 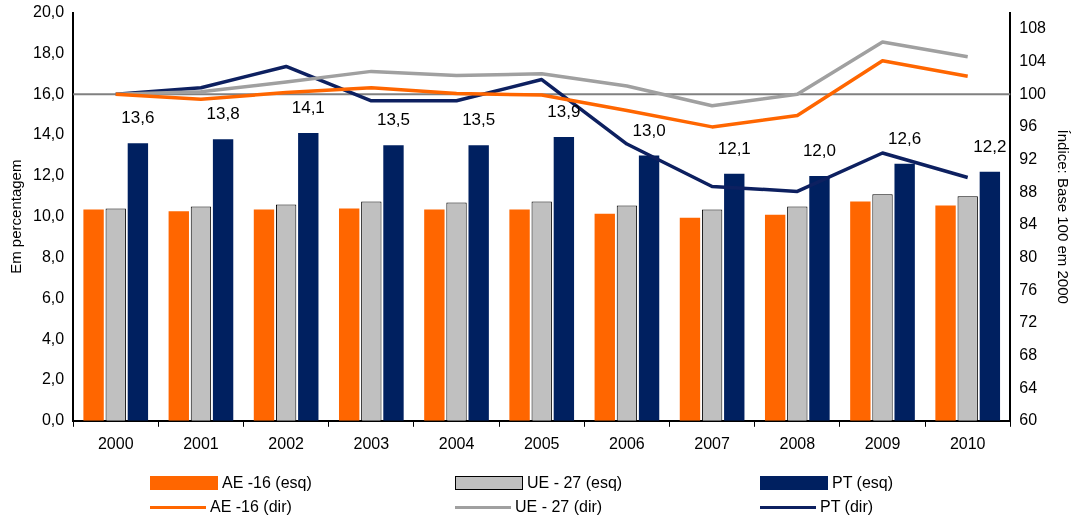 What do you see at coordinates (251, 507) in the screenshot?
I see `legend-label: AE -16 (dir)` at bounding box center [251, 507].